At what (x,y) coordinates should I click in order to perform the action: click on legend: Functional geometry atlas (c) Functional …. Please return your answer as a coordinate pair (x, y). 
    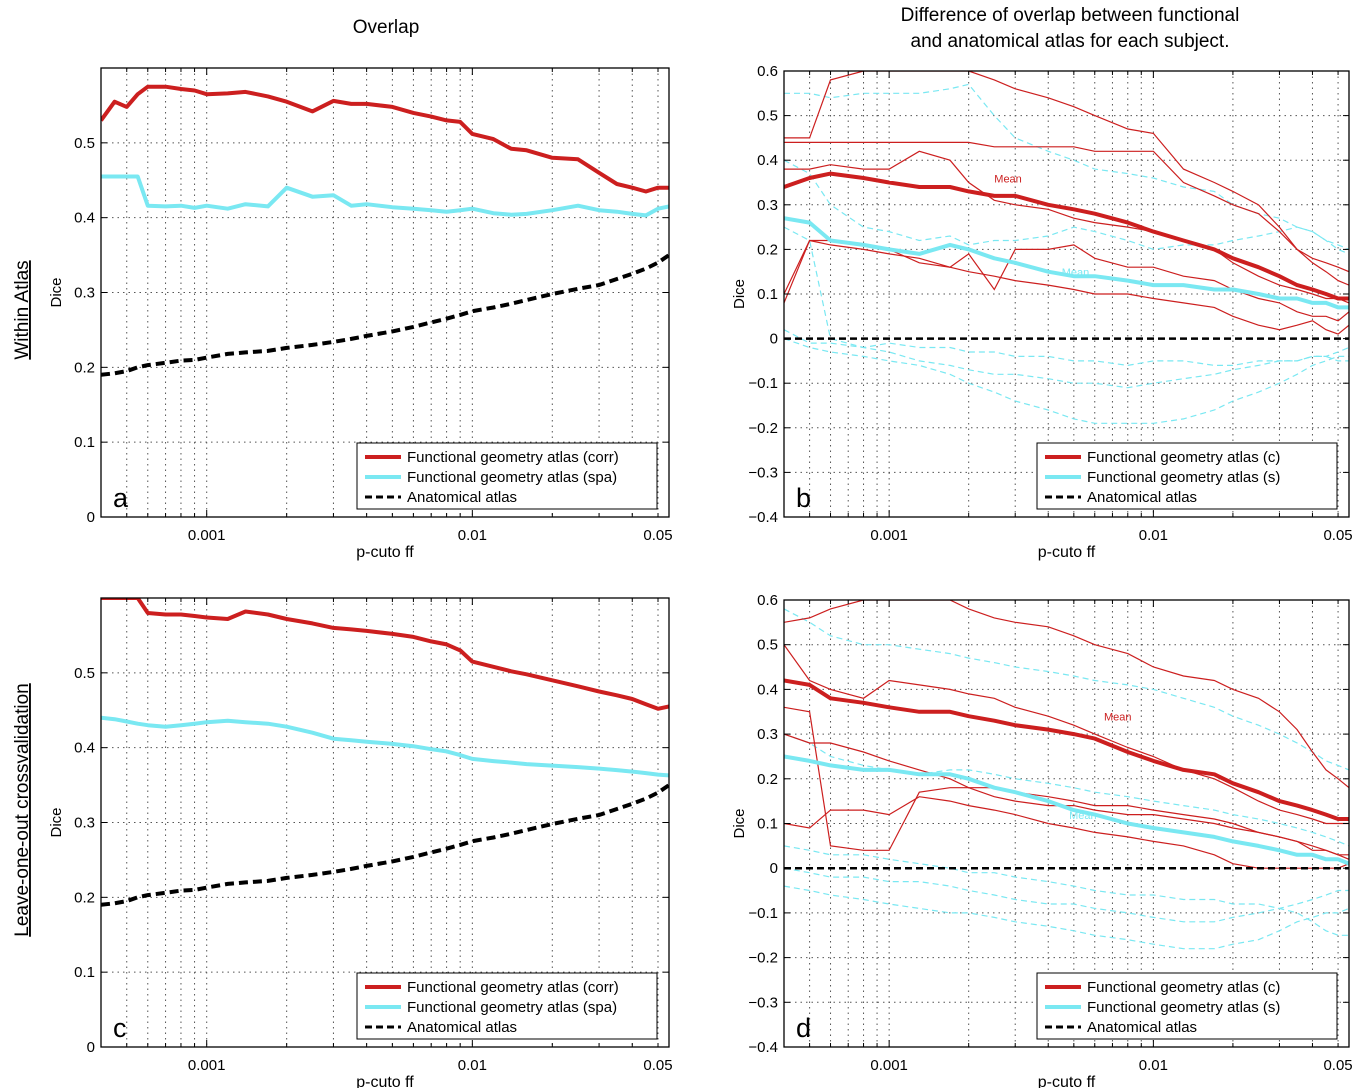
    Looking at the image, I should click on (1187, 476).